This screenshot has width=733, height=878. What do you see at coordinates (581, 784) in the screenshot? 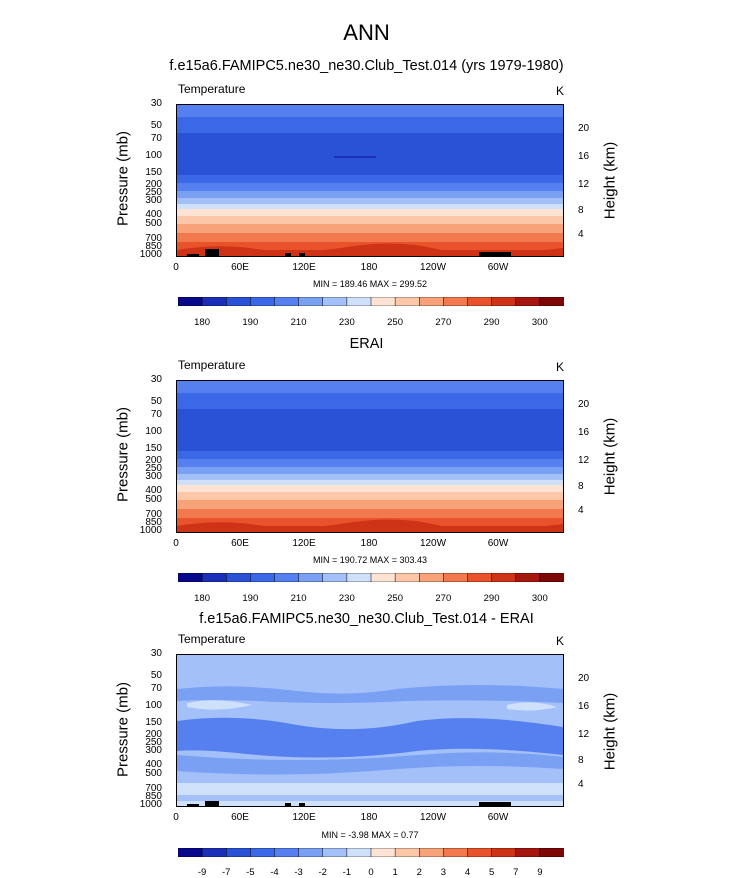
I see `height-tick: 4` at bounding box center [581, 784].